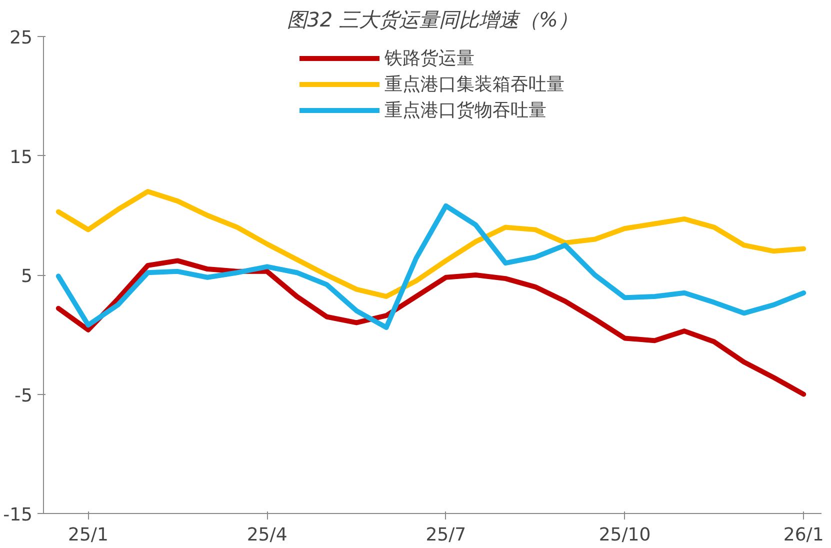 The height and width of the screenshot is (548, 831). I want to click on y-tick-label: 25, so click(21, 38).